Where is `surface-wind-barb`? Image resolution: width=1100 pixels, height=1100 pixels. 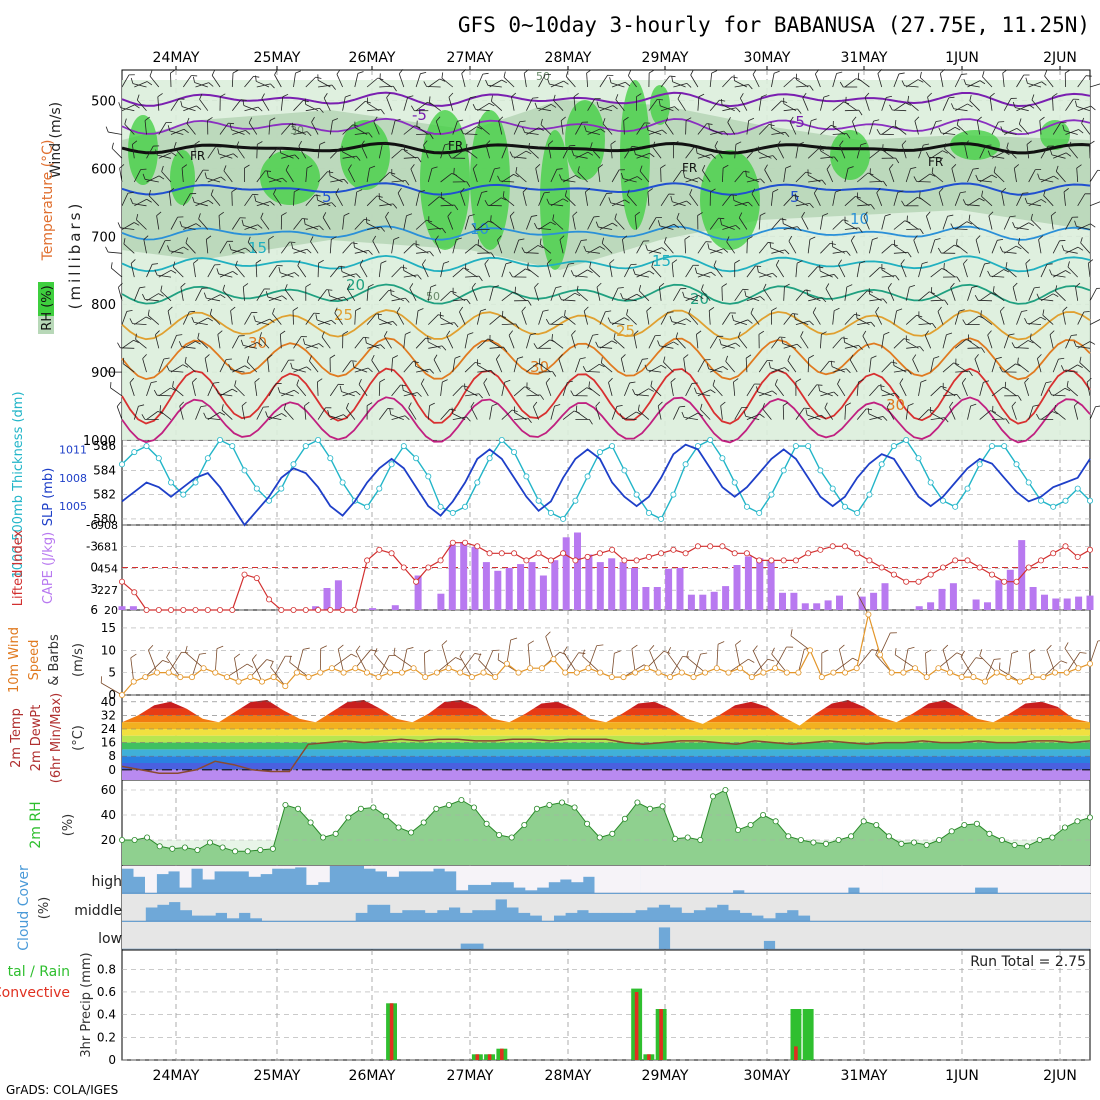 surface-wind-barb is located at coordinates (323, 659).